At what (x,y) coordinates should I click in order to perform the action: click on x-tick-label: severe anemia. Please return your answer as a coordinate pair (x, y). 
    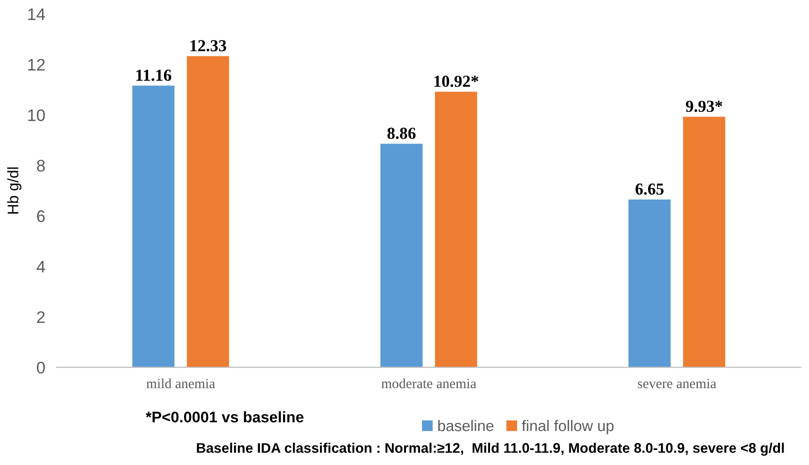
    Looking at the image, I should click on (677, 383).